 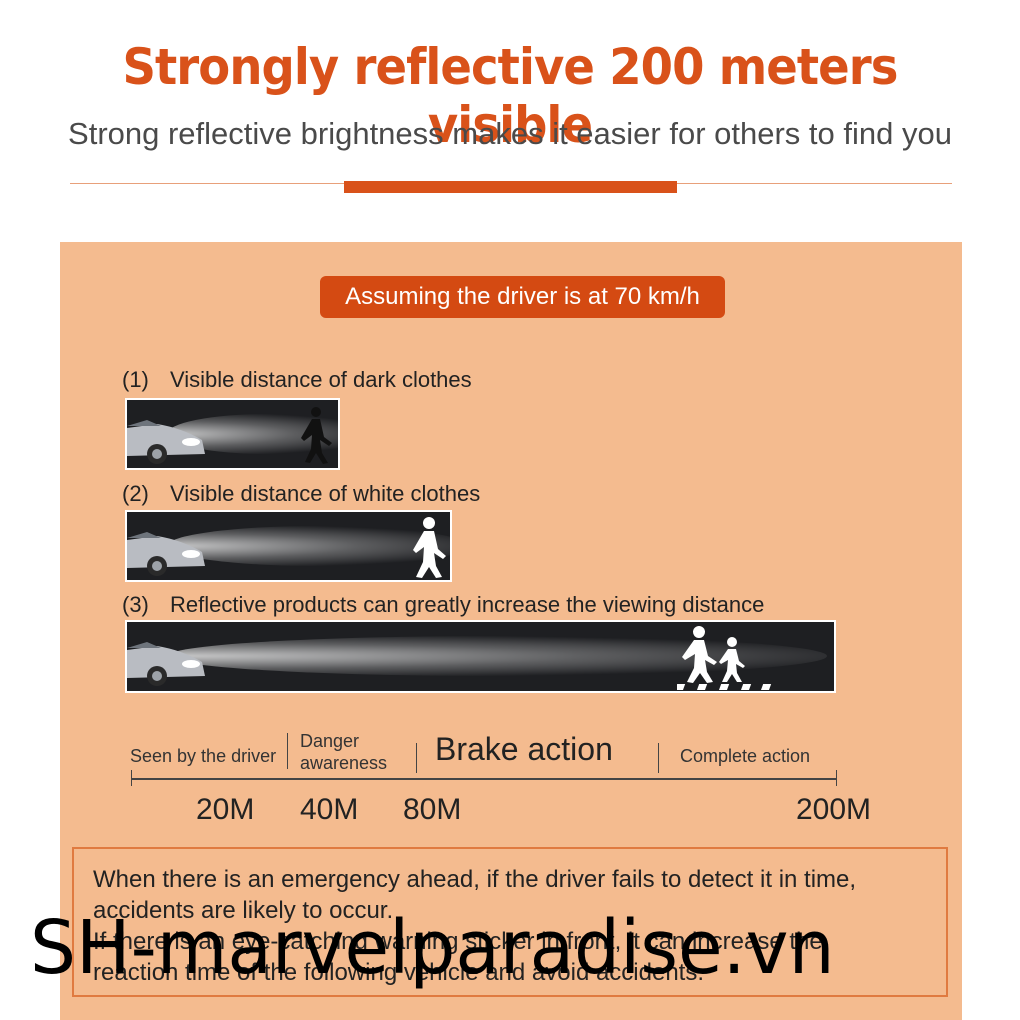 I want to click on divider-accent, so click(x=510, y=187).